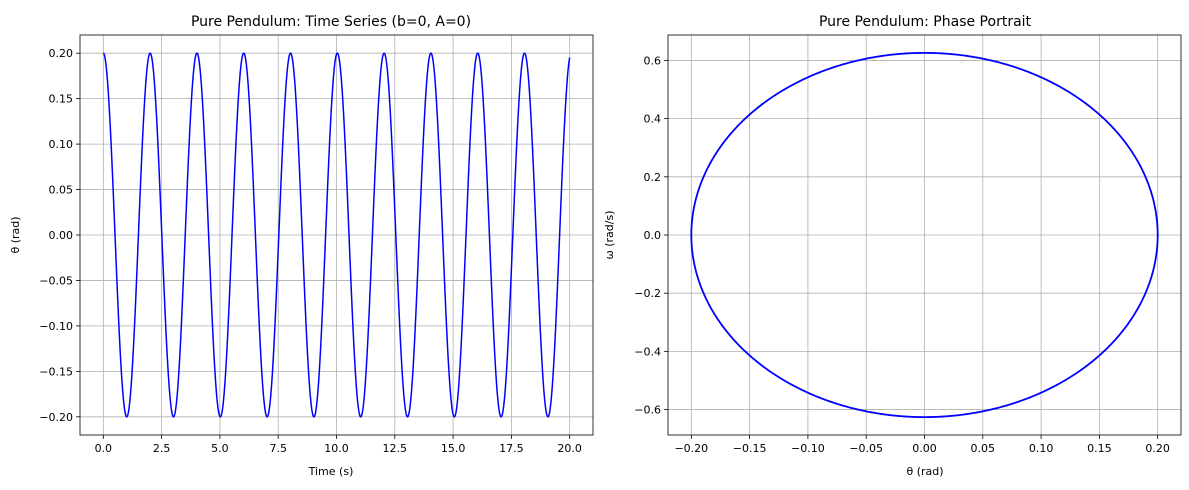 The image size is (1189, 490). What do you see at coordinates (1041, 448) in the screenshot?
I see `x-tick-label: 0.10` at bounding box center [1041, 448].